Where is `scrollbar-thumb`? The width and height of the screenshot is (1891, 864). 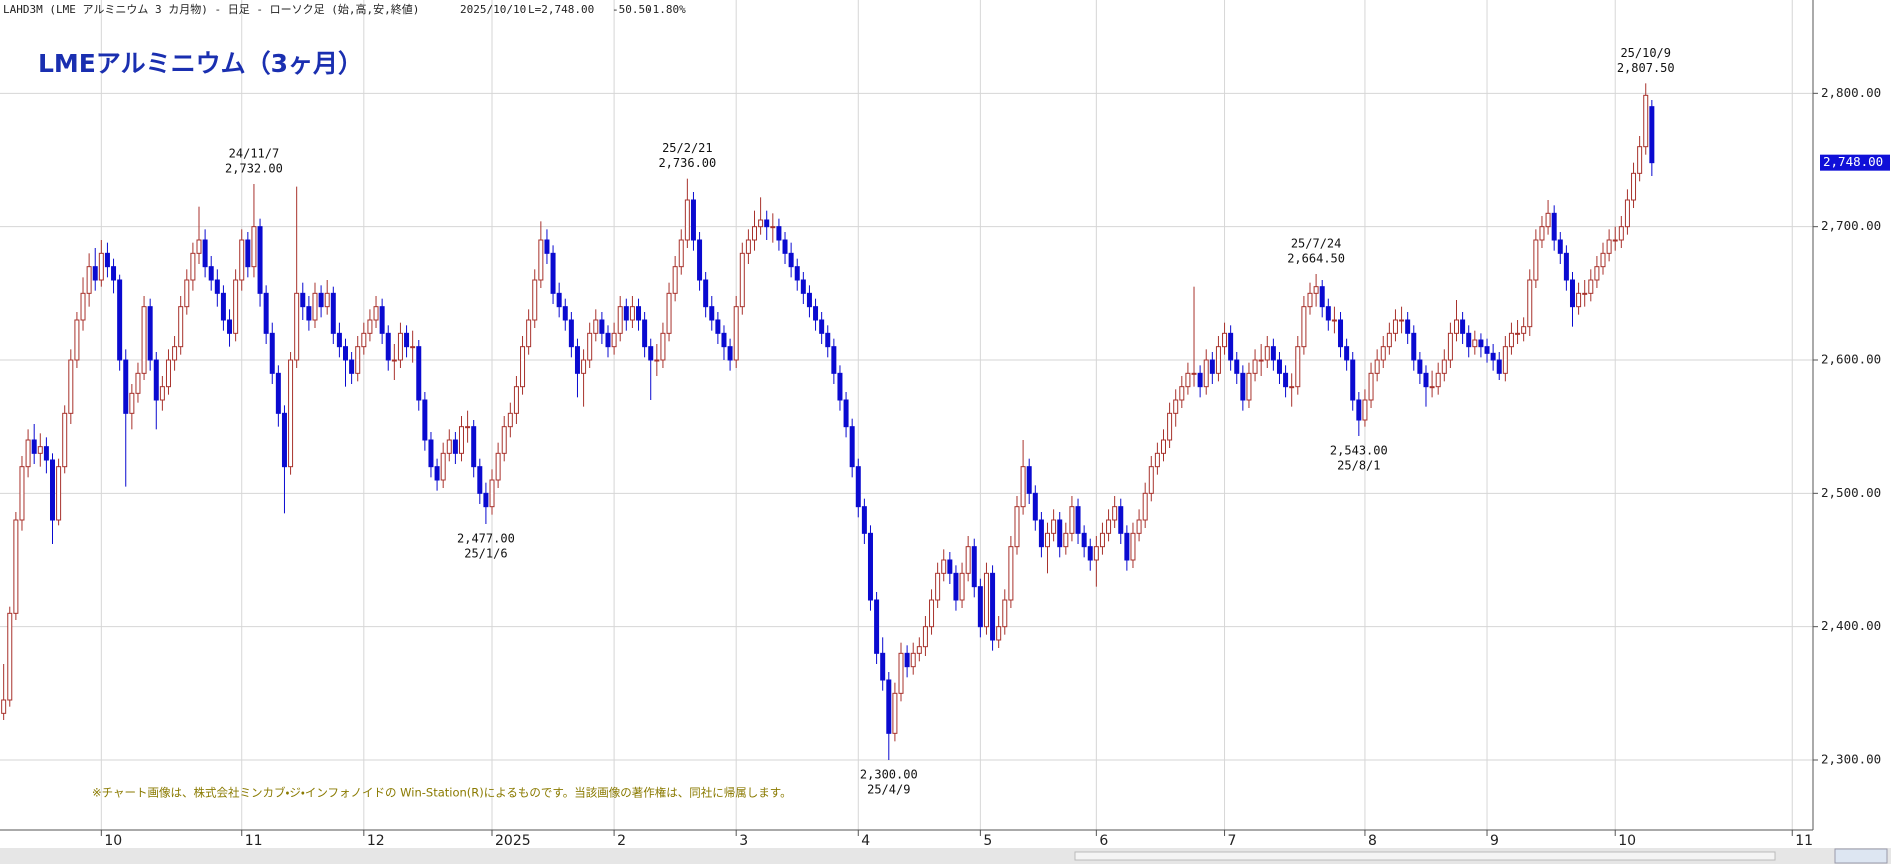
scrollbar-thumb is located at coordinates (1425, 856).